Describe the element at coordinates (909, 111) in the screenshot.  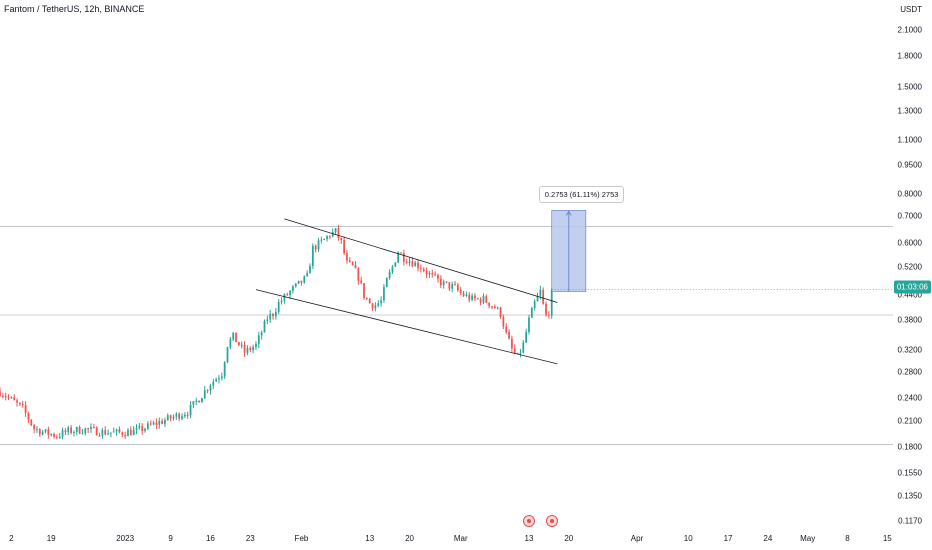
I see `price-tick-label: 1.3000` at that location.